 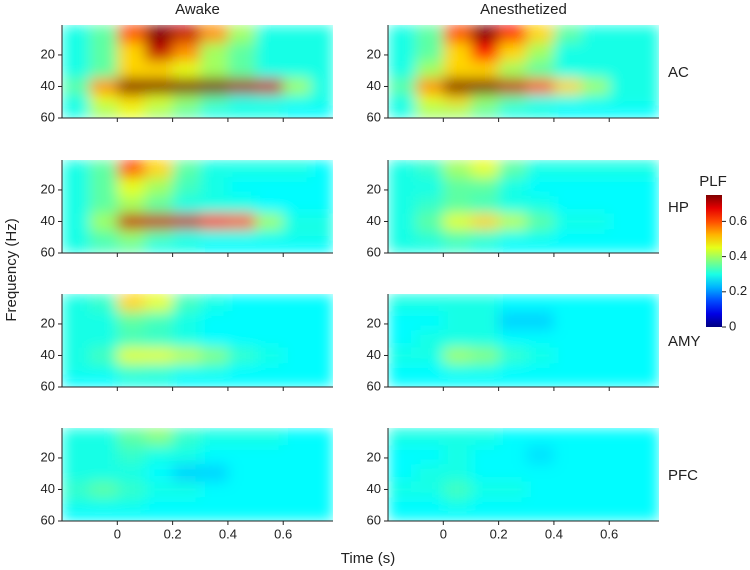 I want to click on heatmap, so click(x=523, y=340).